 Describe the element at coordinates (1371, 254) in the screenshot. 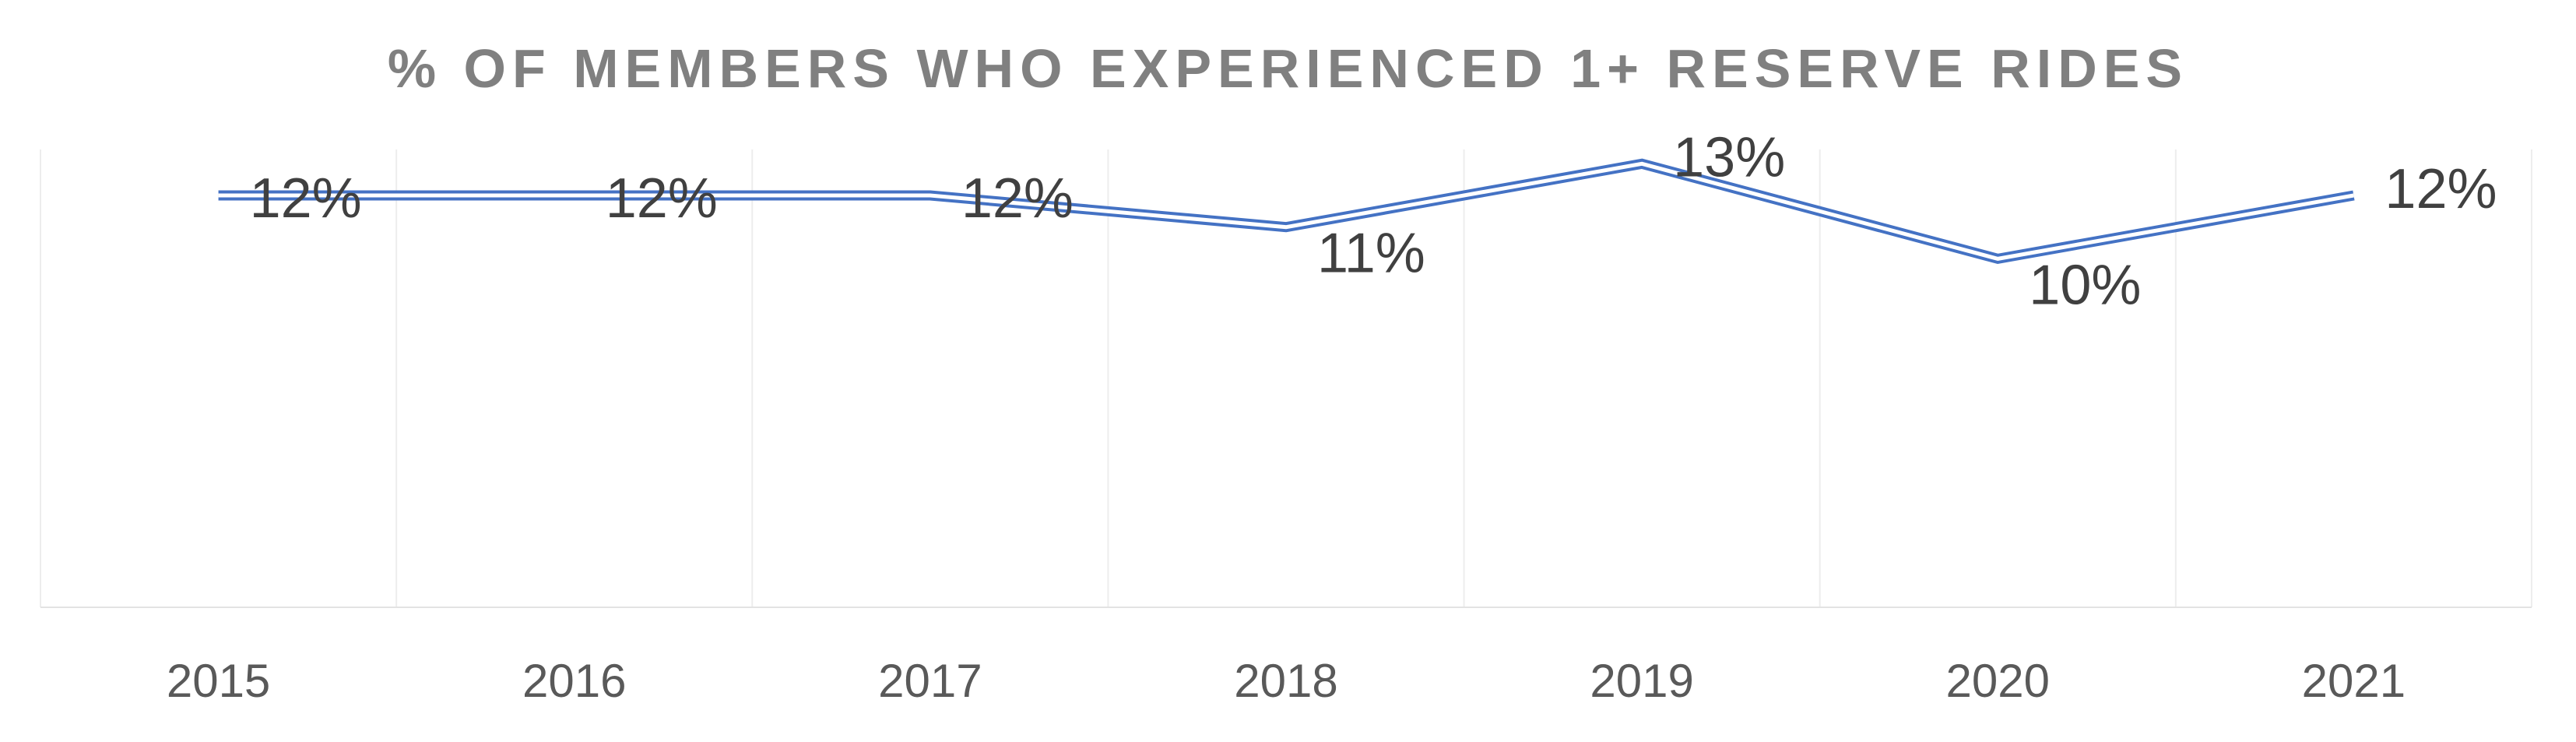

I see `data-label: 11%` at that location.